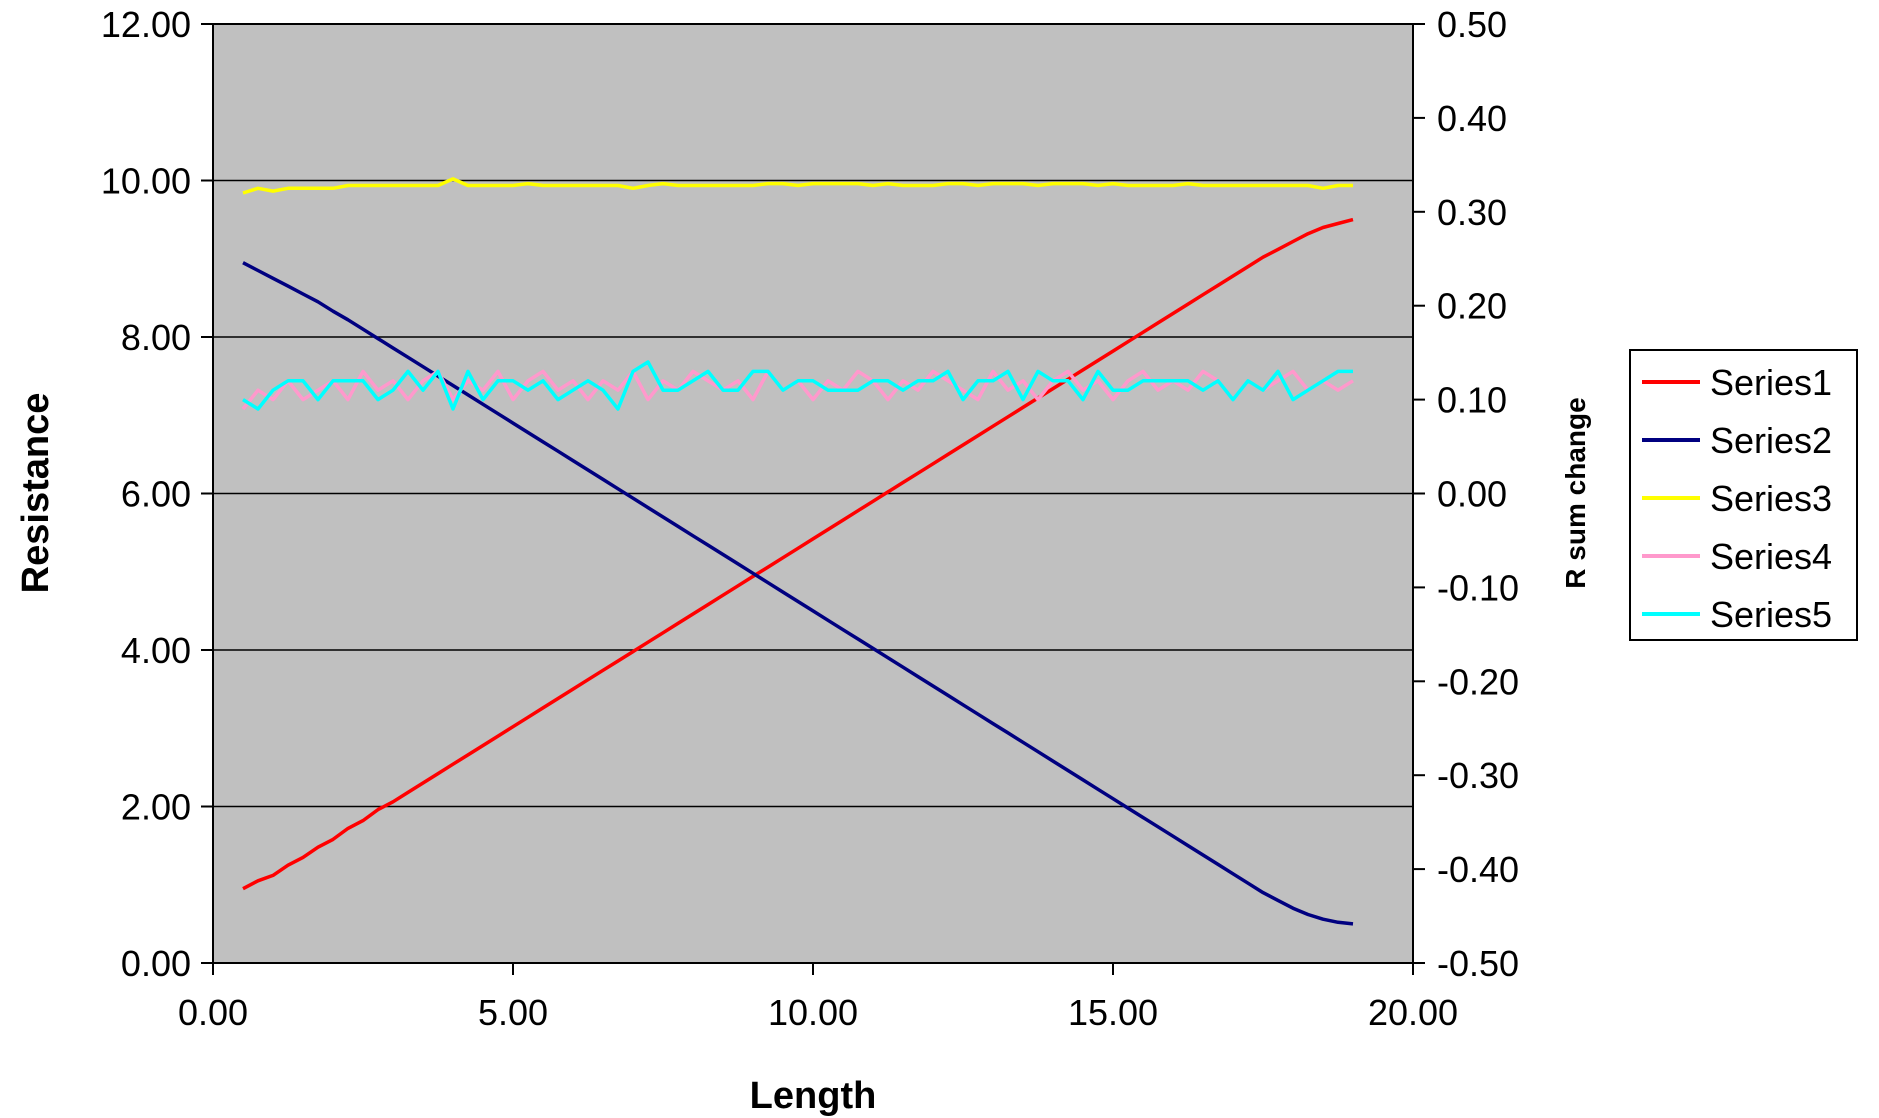  I want to click on y2-axis-title: R sum change, so click(1575, 492).